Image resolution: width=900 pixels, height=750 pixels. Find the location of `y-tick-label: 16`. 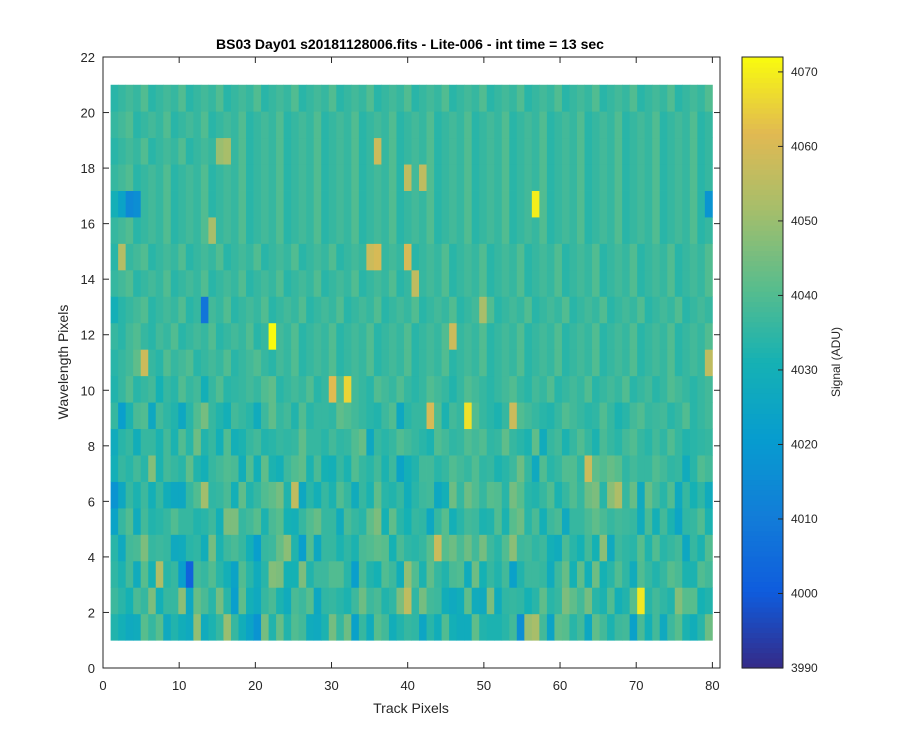

y-tick-label: 16 is located at coordinates (88, 224).